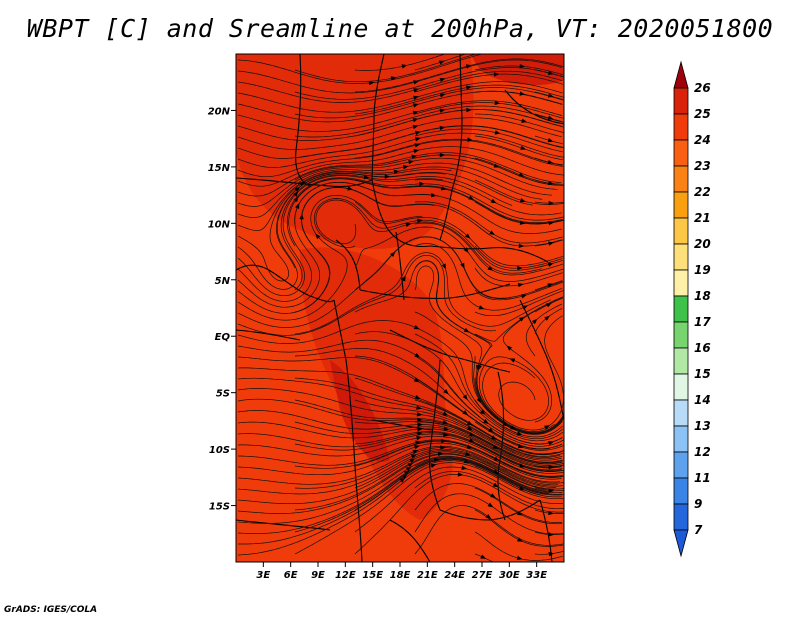 This screenshot has height=618, width=800. Describe the element at coordinates (681, 74) in the screenshot. I see `colorbar-top-arrow` at that location.